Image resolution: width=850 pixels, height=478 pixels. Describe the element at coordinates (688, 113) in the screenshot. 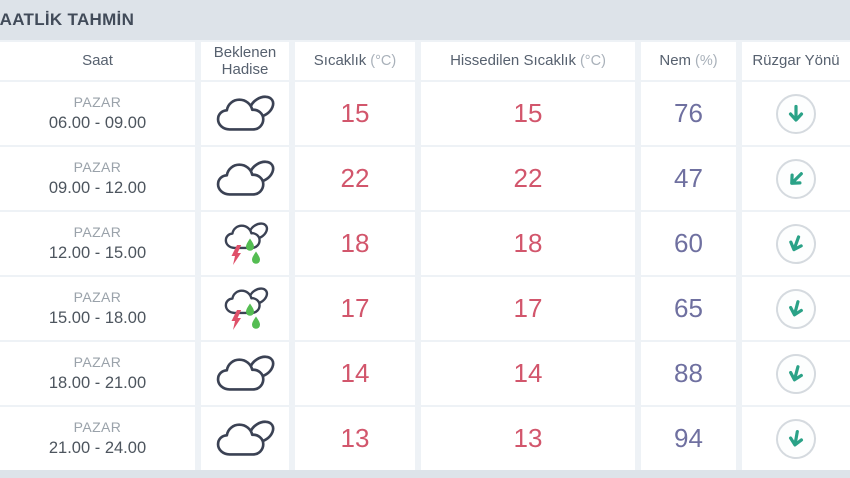

I see `humidity-value: 76` at that location.